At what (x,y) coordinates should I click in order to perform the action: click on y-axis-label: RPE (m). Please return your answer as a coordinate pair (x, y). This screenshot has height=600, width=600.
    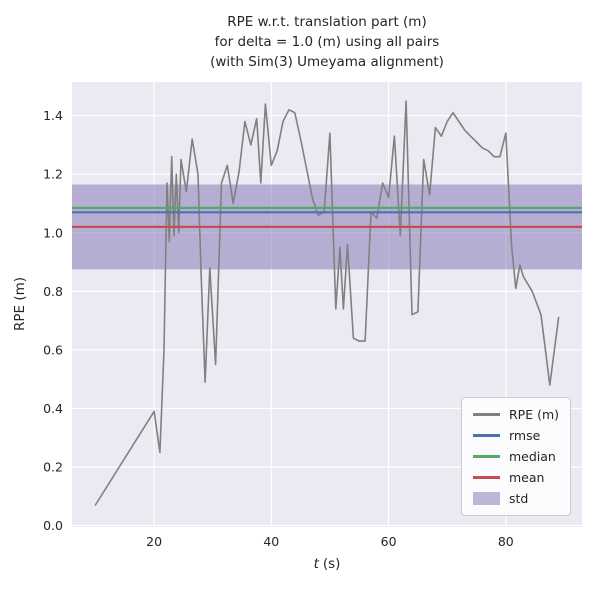
    Looking at the image, I should click on (20, 304).